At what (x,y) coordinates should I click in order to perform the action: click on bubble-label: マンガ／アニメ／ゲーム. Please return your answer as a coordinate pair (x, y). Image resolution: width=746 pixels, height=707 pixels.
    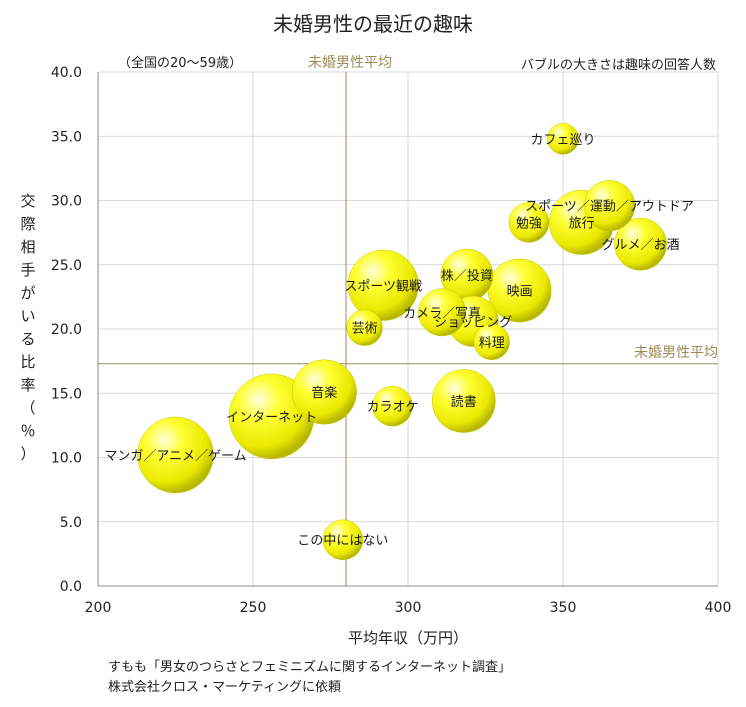
    Looking at the image, I should click on (175, 456).